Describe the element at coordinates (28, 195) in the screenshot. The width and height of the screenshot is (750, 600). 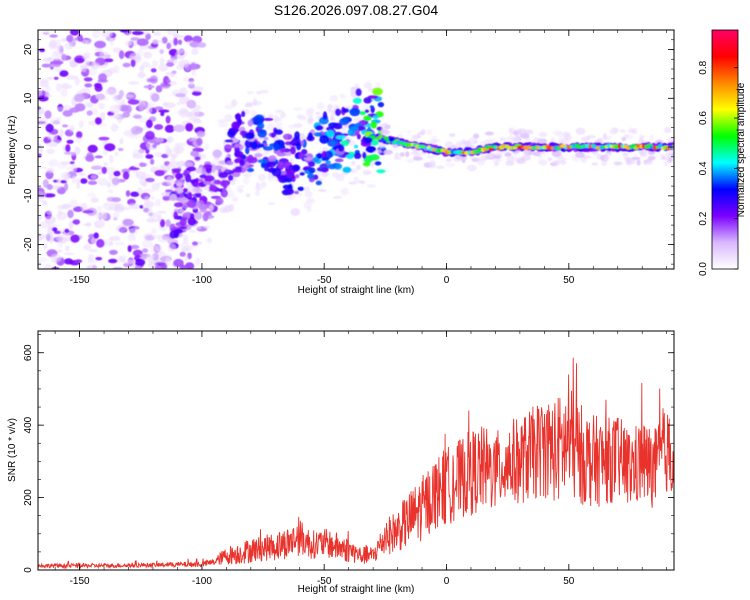
I see `spectrogram-y-tick-label: -10` at that location.